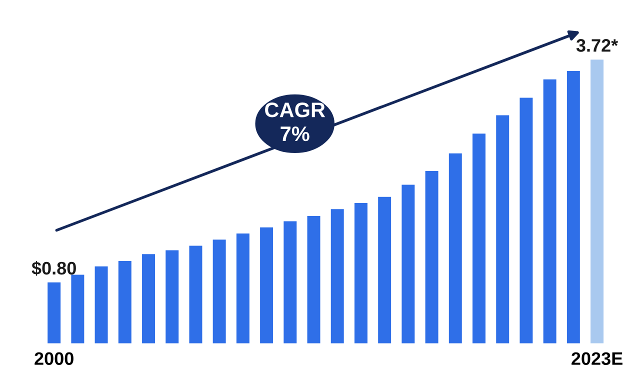  I want to click on annotation: CAGR 7%, so click(295, 122).